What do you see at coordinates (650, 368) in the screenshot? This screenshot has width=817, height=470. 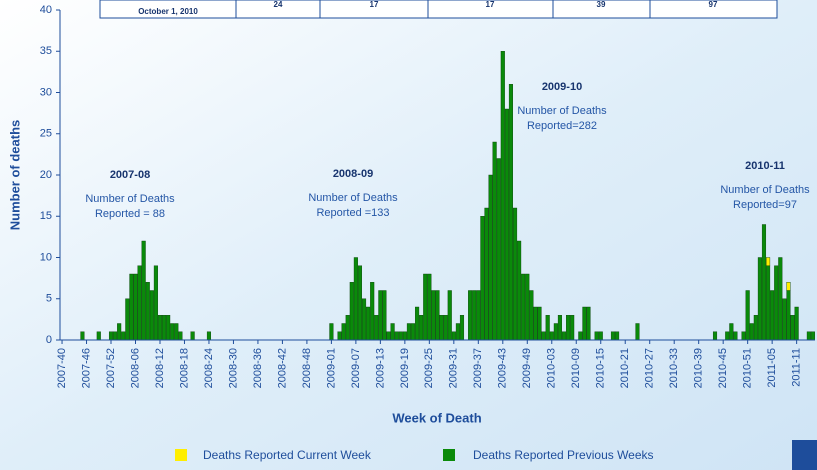 I see `x-tick-label: 2010-27` at bounding box center [650, 368].